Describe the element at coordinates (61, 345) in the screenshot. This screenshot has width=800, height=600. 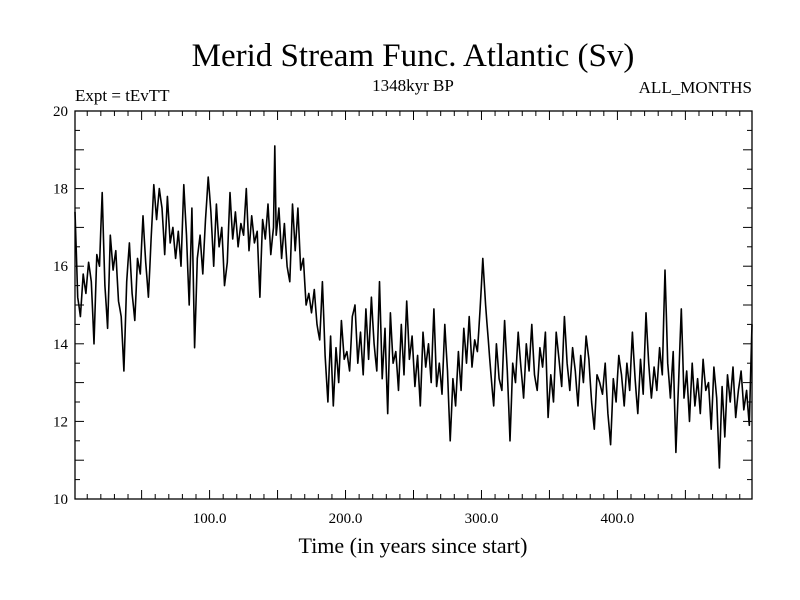
I see `y-tick-label: 14` at that location.